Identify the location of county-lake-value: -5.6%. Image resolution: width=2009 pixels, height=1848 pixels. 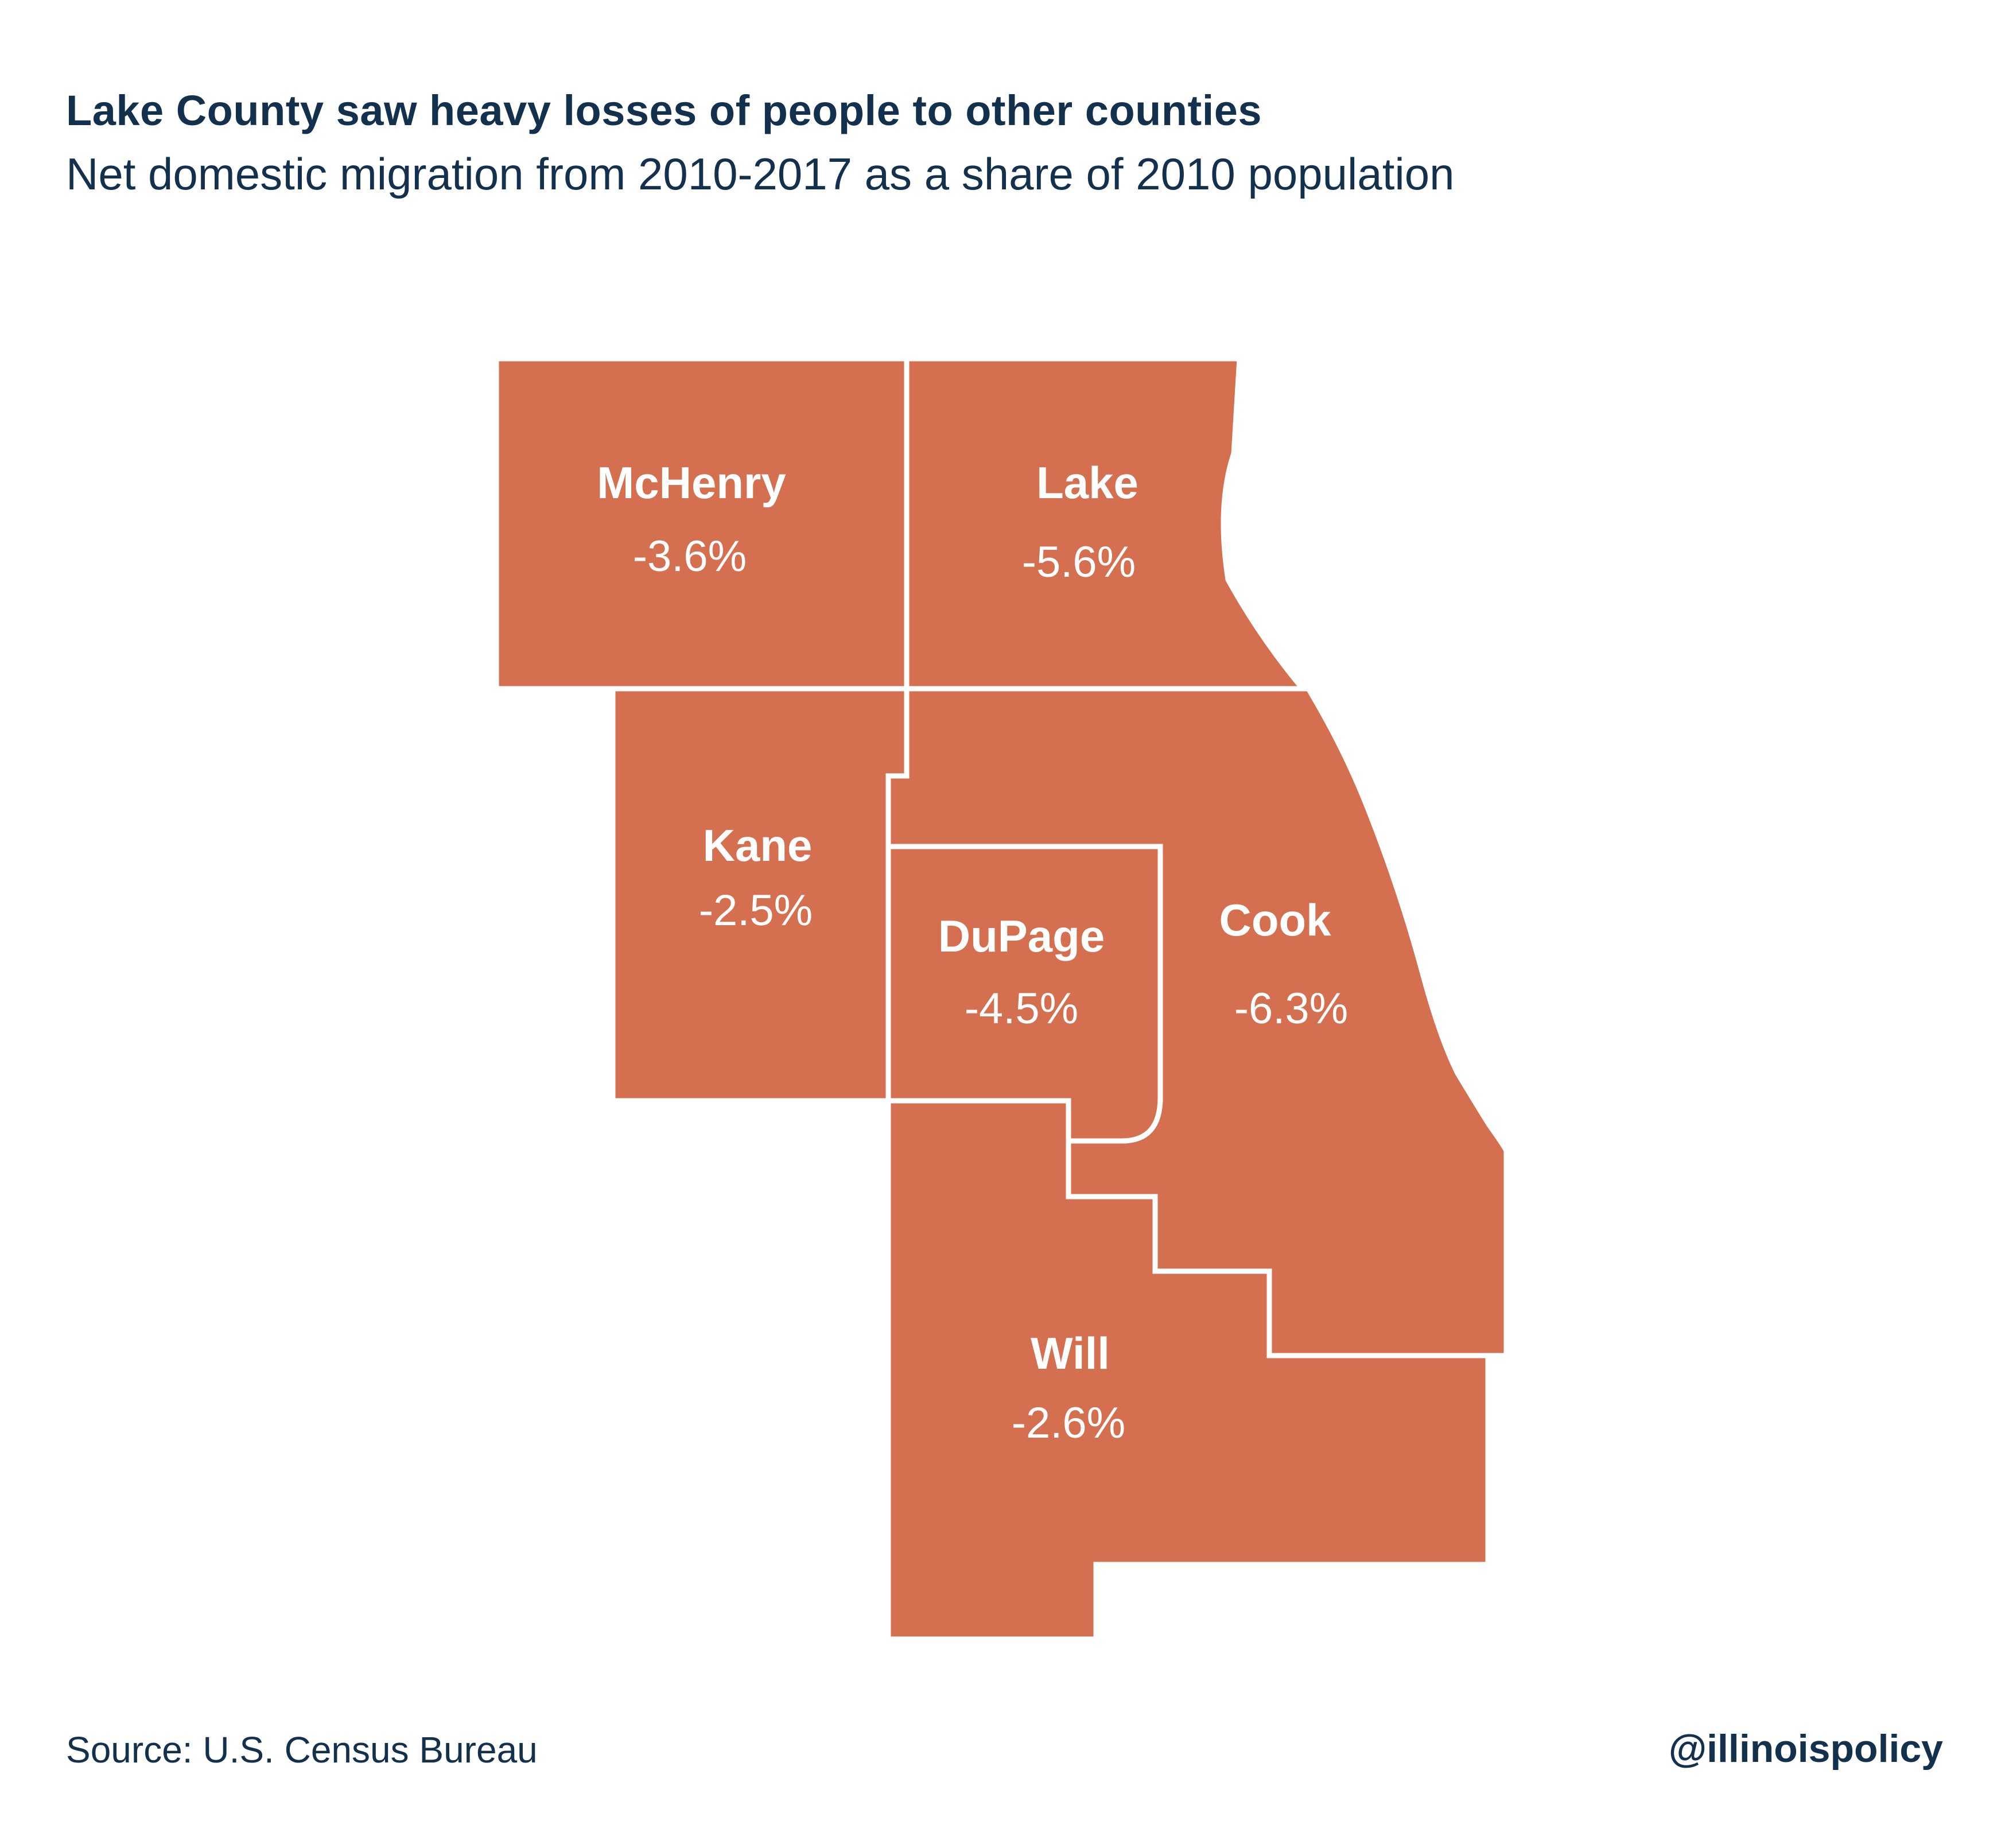
(1079, 562).